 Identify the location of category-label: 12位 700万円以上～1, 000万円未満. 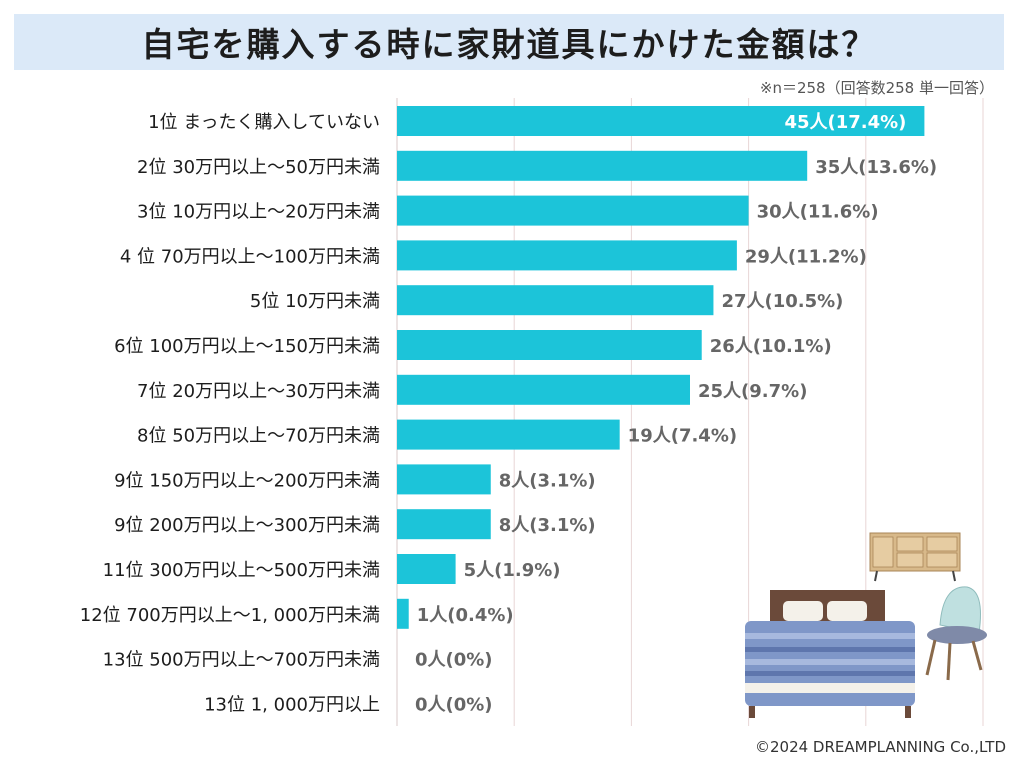
(230, 615).